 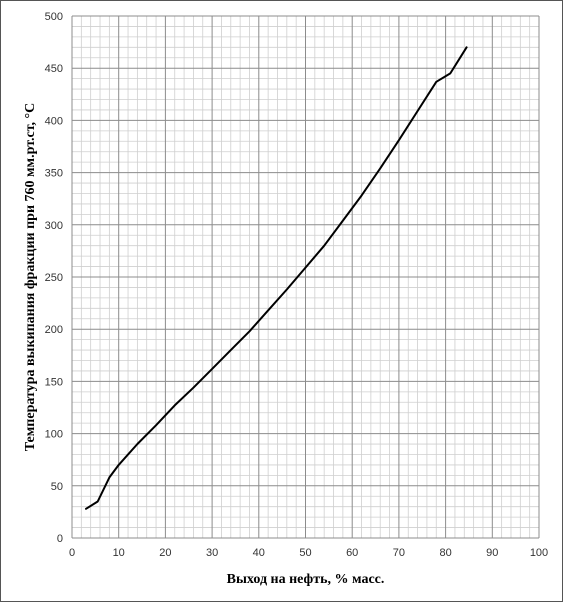 What do you see at coordinates (54, 17) in the screenshot?
I see `y-tick-label: 500` at bounding box center [54, 17].